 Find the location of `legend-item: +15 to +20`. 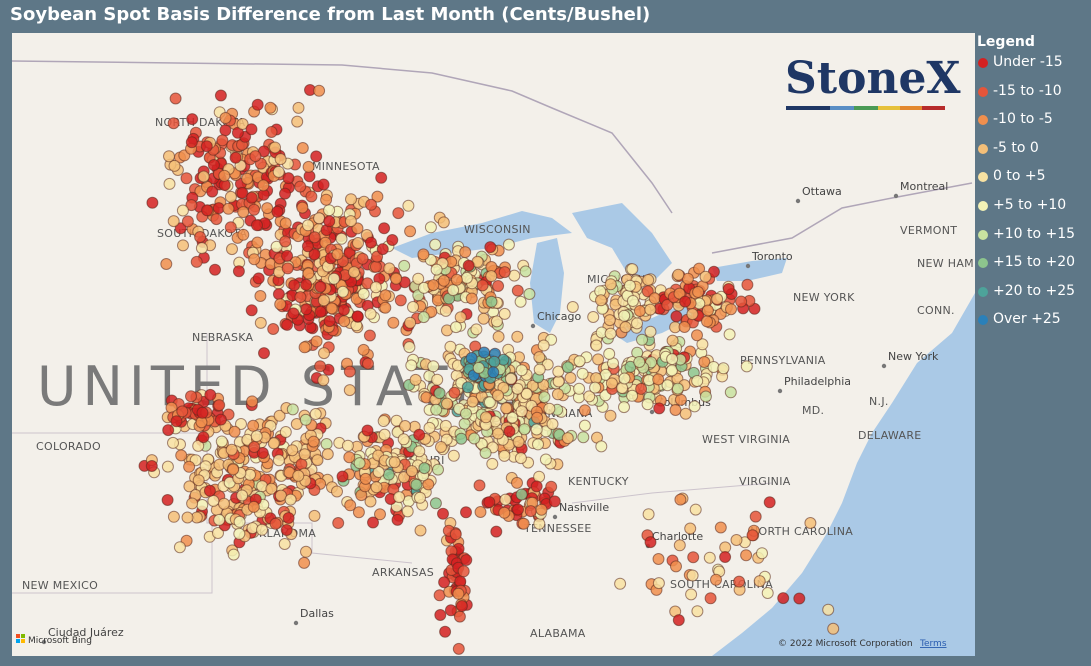

legend-item: +15 to +20 is located at coordinates (1033, 268).